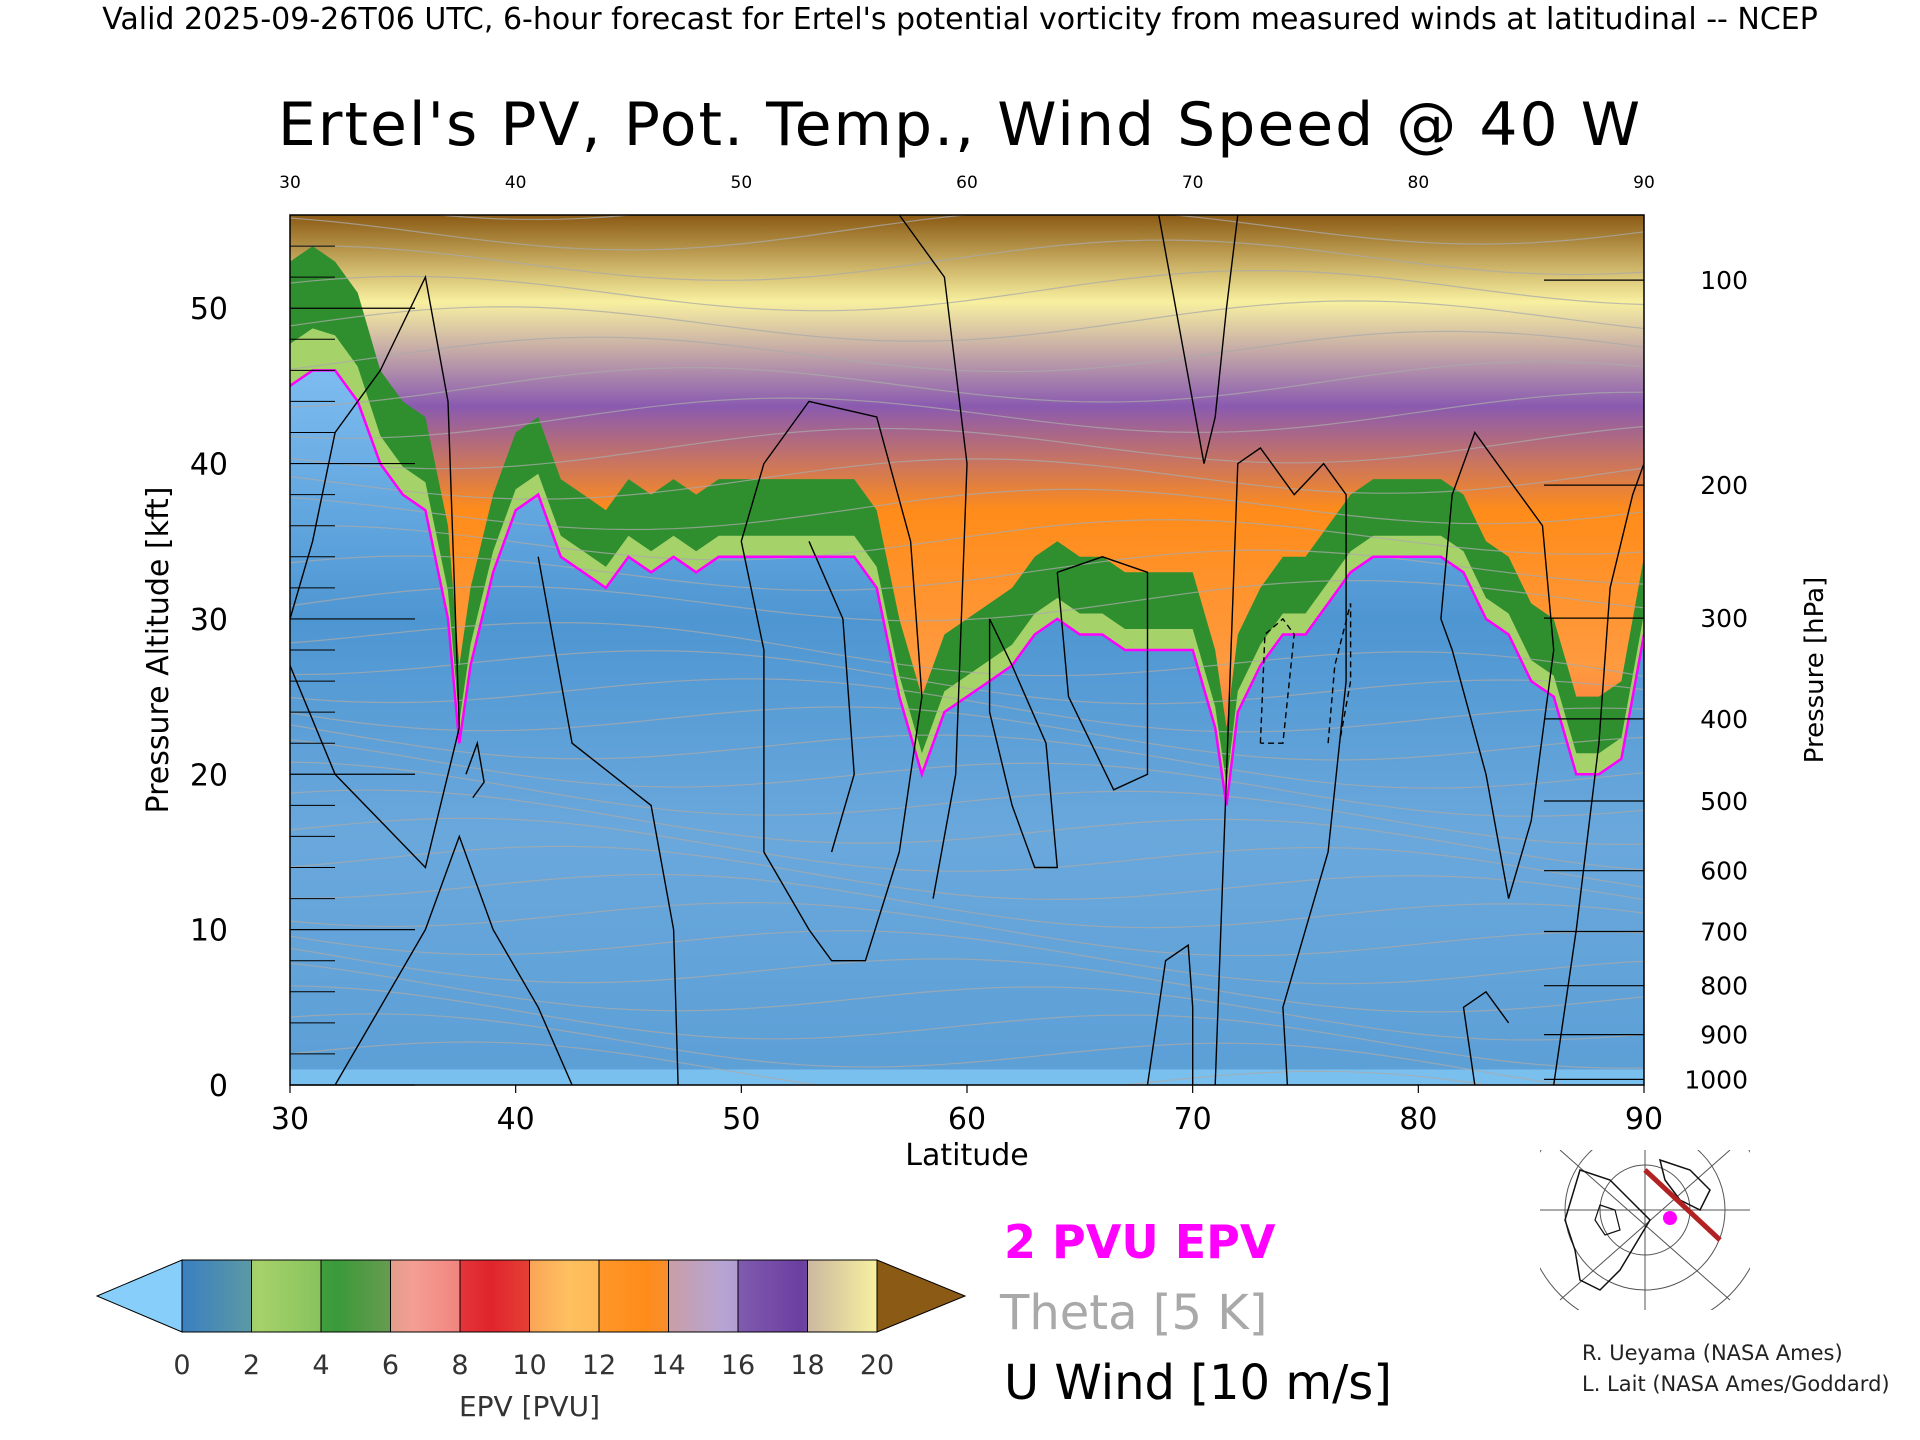 The image size is (1920, 1440). I want to click on y-tick-label: 10, so click(209, 931).